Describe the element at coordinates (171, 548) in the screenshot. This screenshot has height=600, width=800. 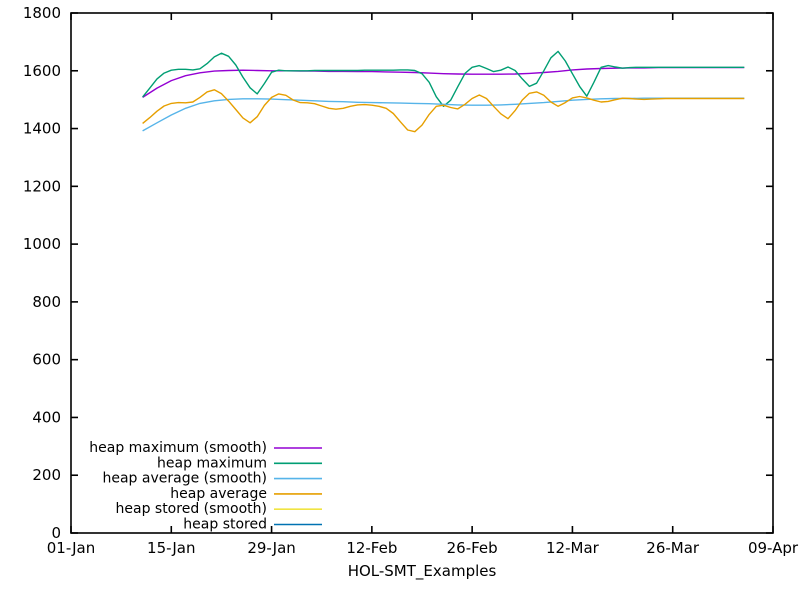
I see `x-axis-tick-label: 15-Jan` at that location.